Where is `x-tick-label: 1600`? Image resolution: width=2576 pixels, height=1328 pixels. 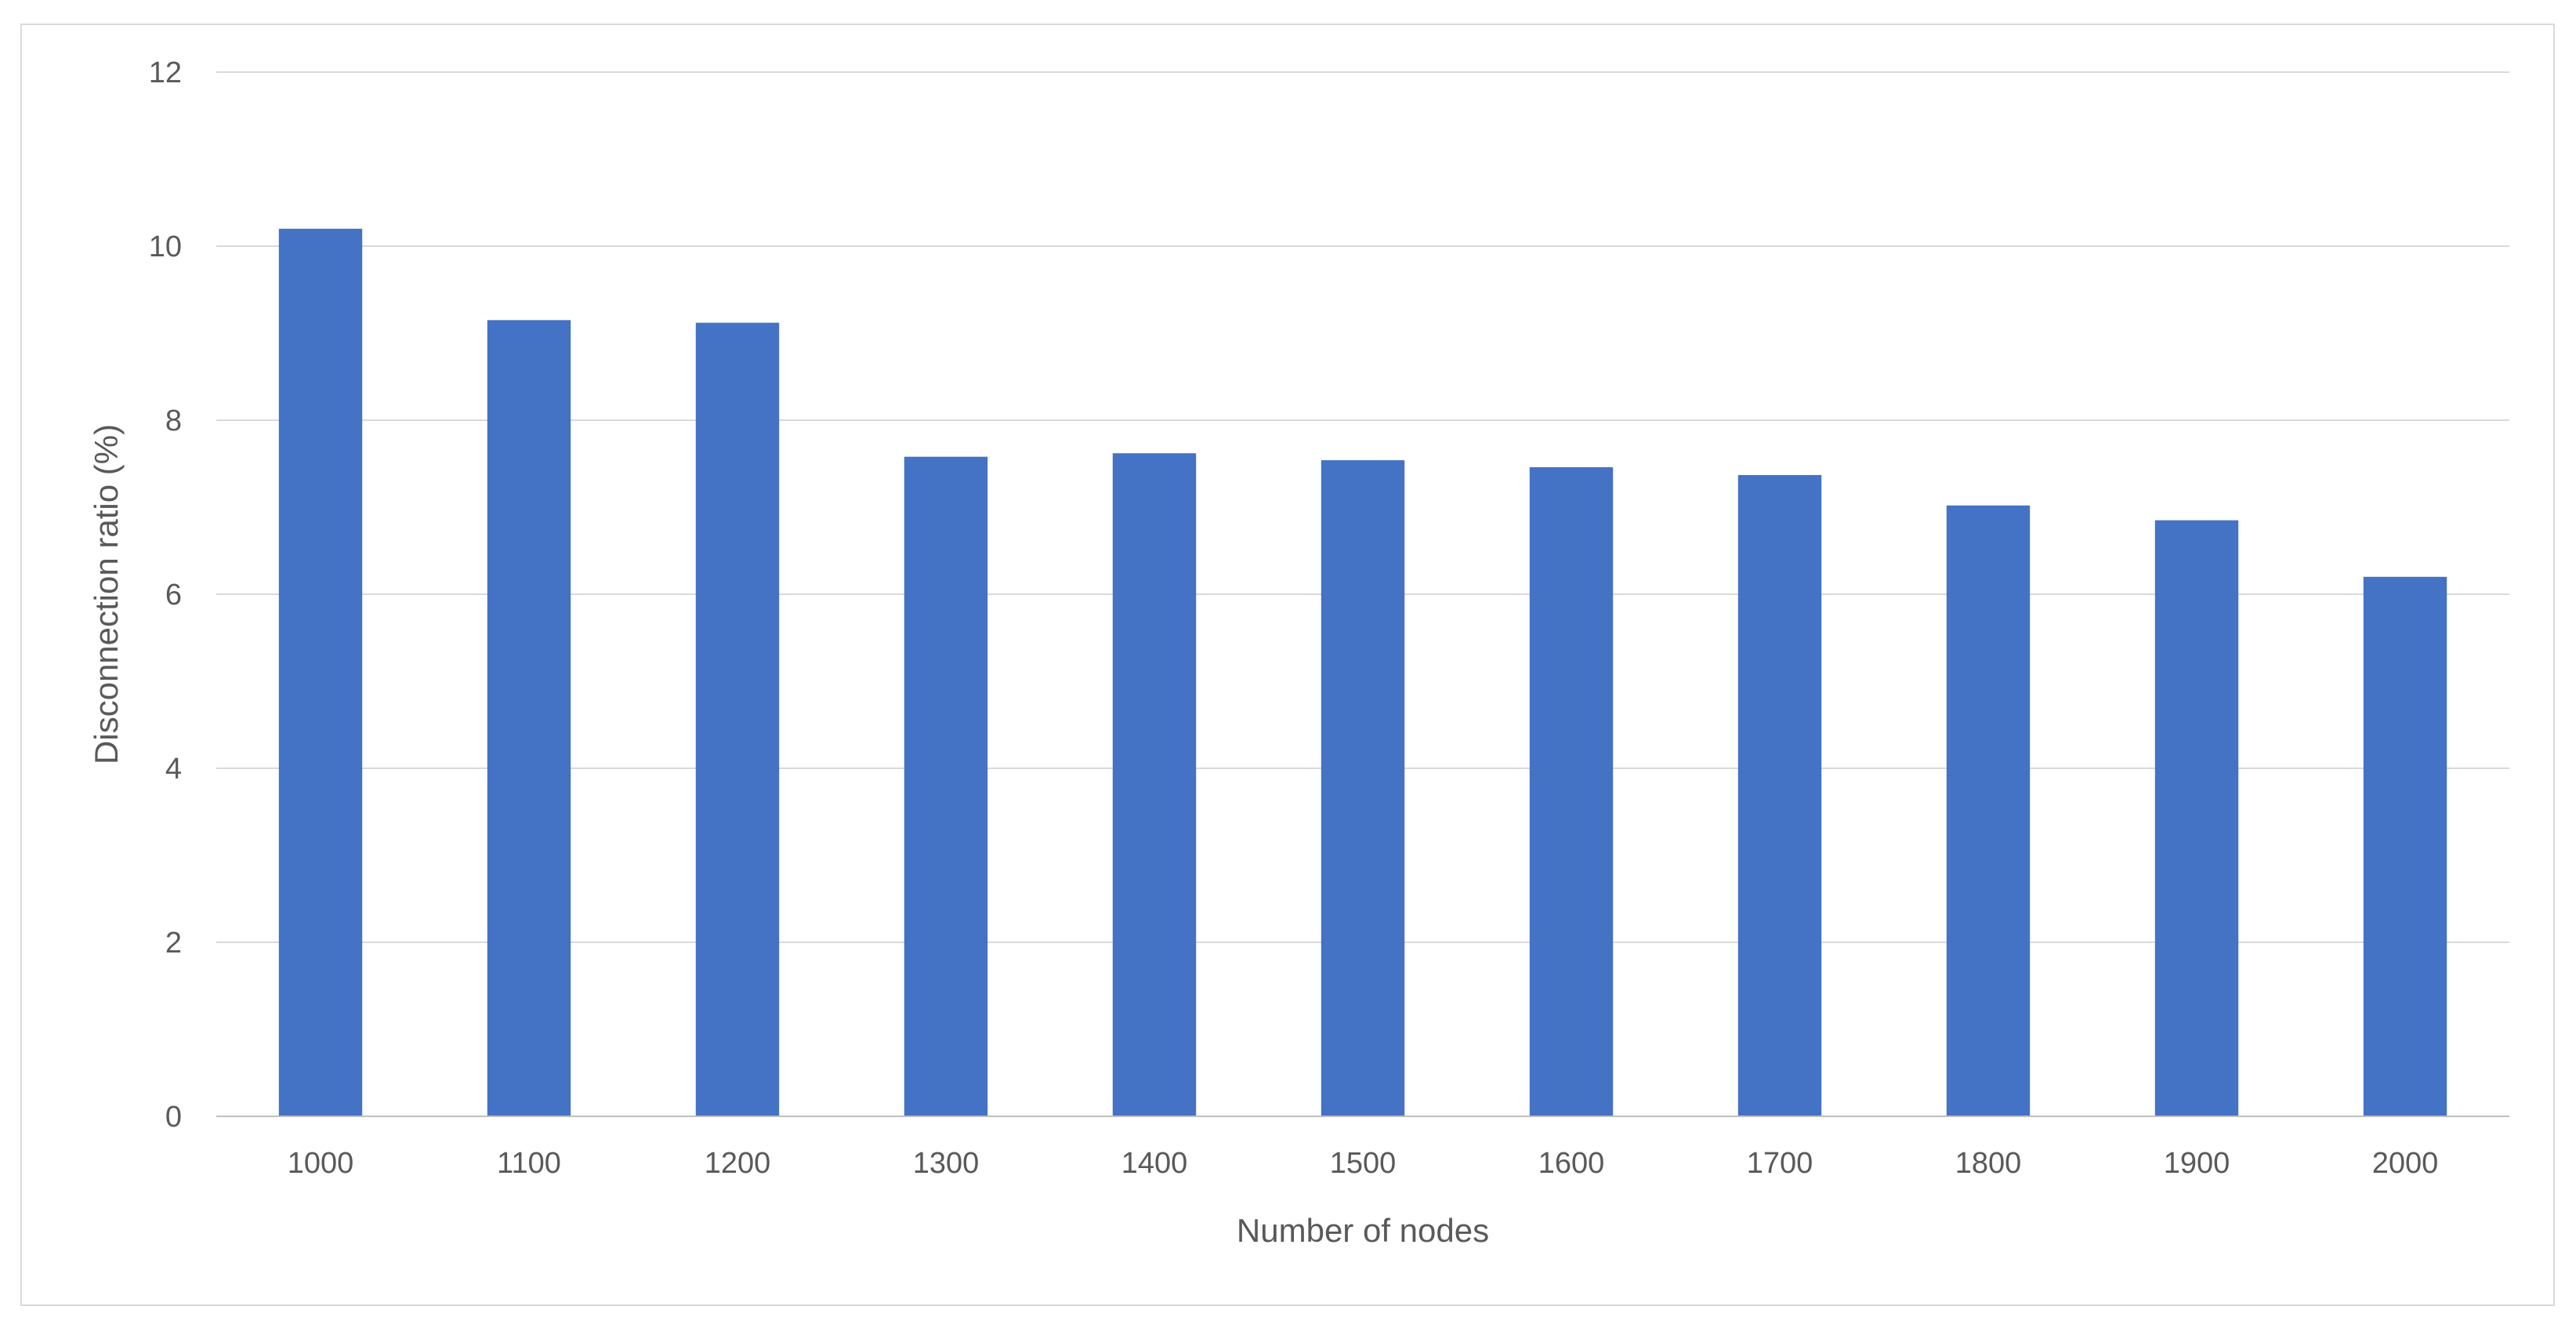 x-tick-label: 1600 is located at coordinates (1571, 1163).